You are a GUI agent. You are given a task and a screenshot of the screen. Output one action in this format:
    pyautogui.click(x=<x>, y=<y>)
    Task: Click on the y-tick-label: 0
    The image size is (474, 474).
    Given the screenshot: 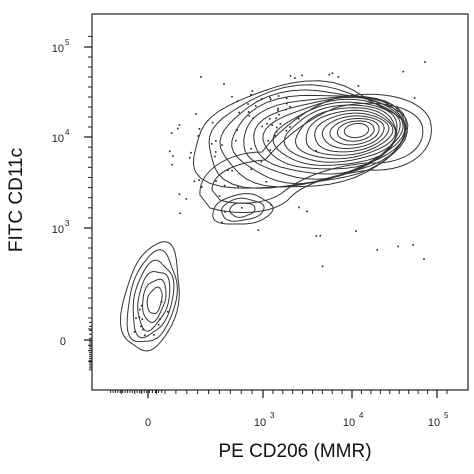 What is the action you would take?
    pyautogui.click(x=63, y=342)
    